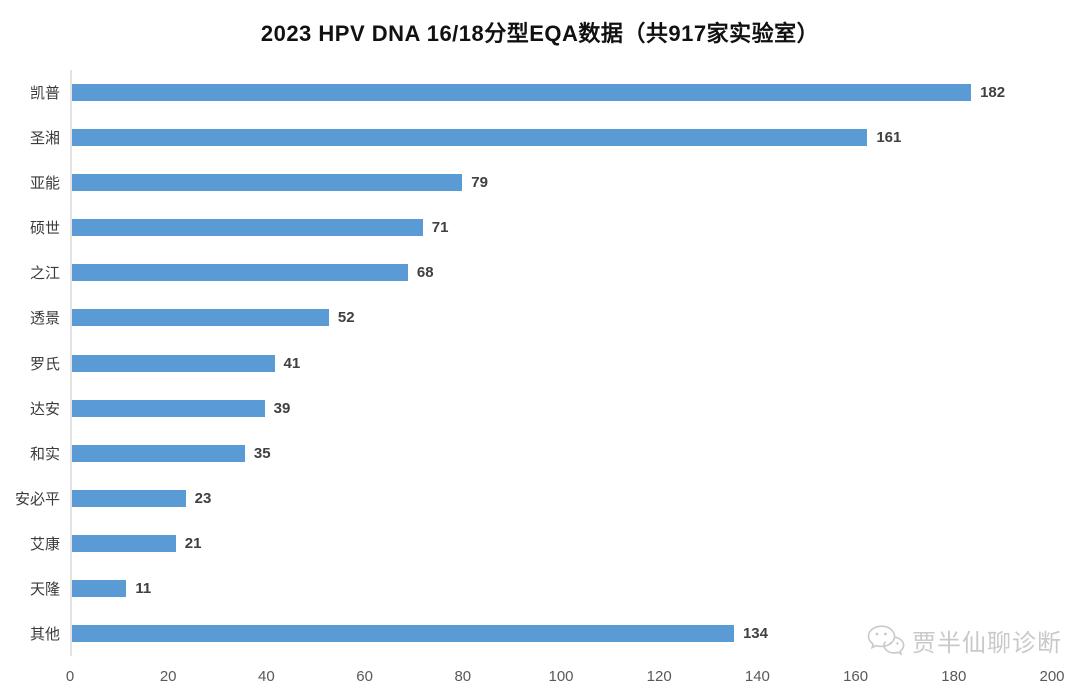 This screenshot has height=698, width=1080. What do you see at coordinates (292, 363) in the screenshot?
I see `value-label: 41` at bounding box center [292, 363].